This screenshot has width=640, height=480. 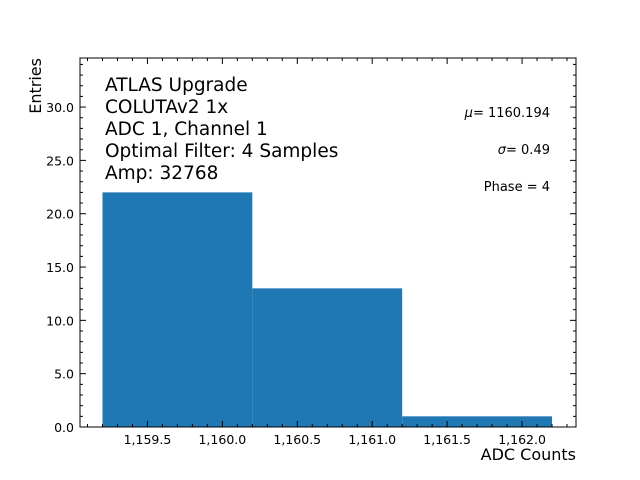 What do you see at coordinates (64, 374) in the screenshot?
I see `y-tick-label: 5.0` at bounding box center [64, 374].